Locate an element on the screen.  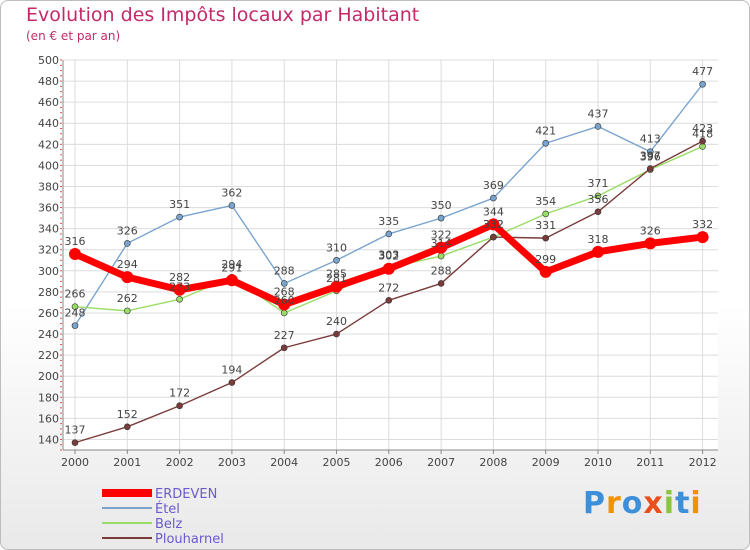
y-tick-label: 480 is located at coordinates (48, 81).